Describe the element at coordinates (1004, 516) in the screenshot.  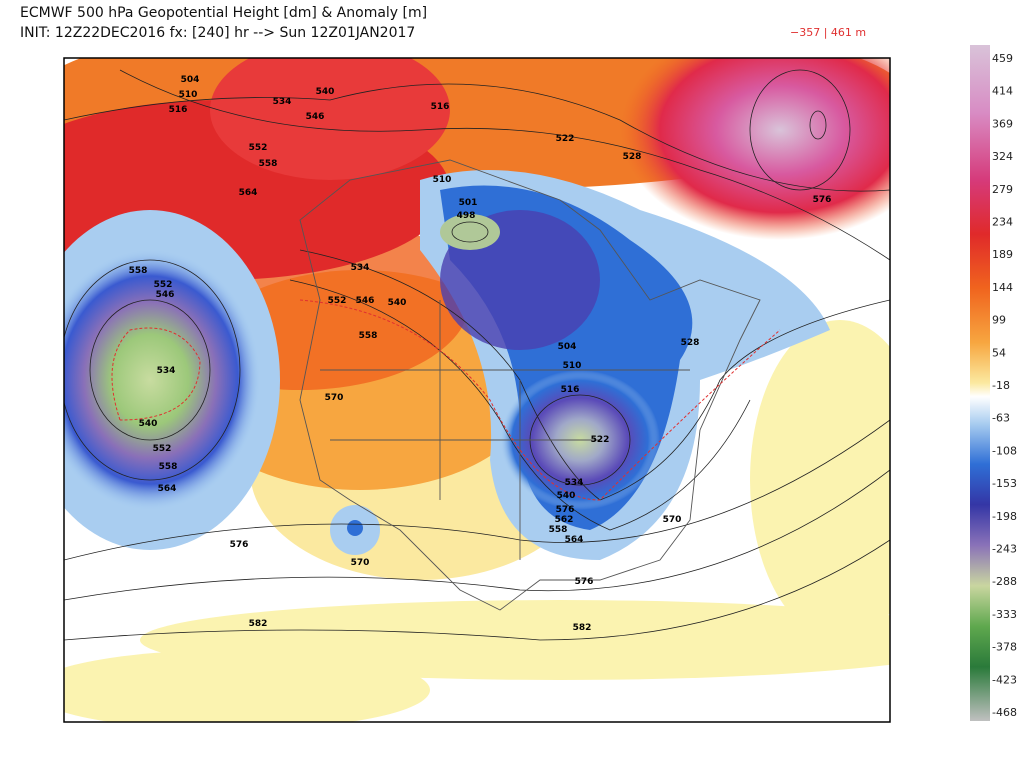
I see `colorbar-label: -198` at that location.